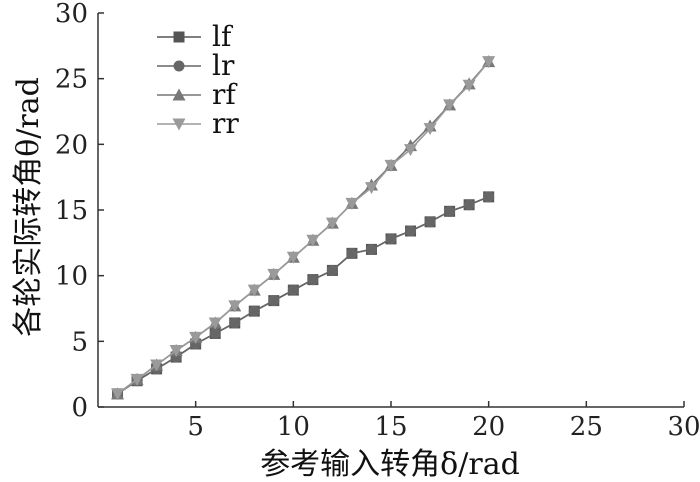 This screenshot has width=700, height=482. Describe the element at coordinates (488, 427) in the screenshot. I see `x-tick-label: 20` at that location.